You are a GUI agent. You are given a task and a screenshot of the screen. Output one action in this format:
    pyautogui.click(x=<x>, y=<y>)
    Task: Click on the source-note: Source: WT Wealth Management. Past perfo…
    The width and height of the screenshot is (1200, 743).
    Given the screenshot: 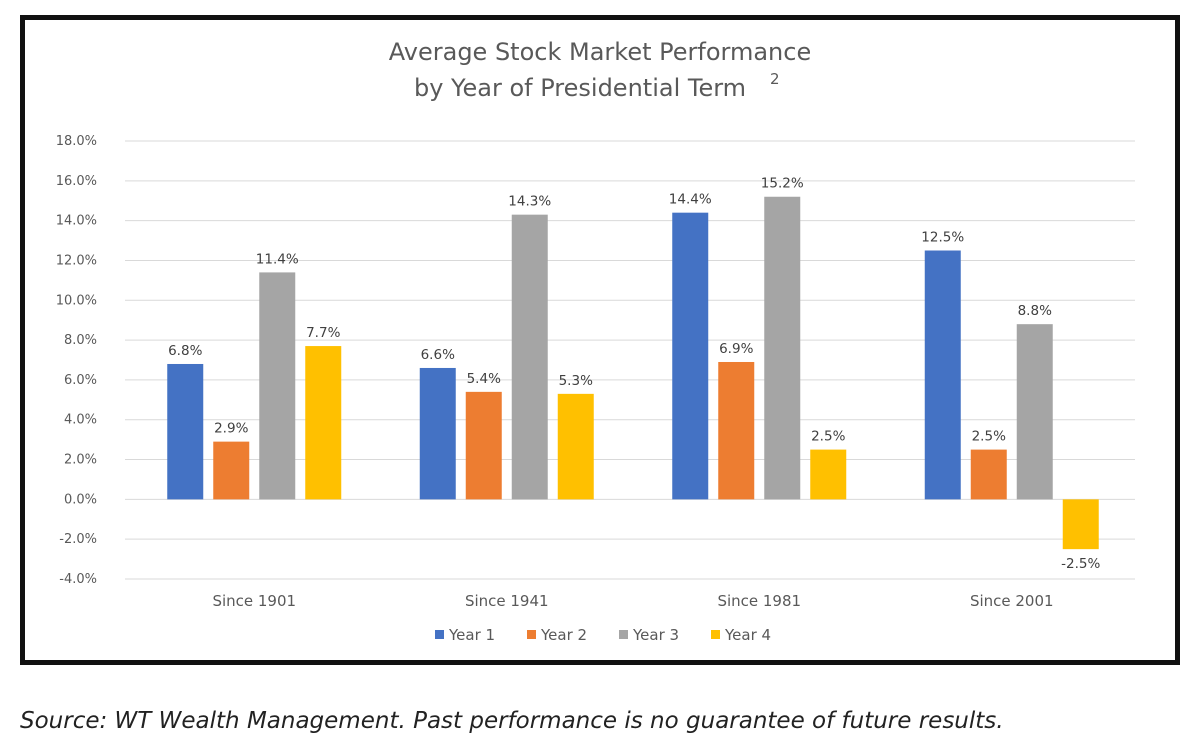 What is the action you would take?
    pyautogui.click(x=512, y=721)
    